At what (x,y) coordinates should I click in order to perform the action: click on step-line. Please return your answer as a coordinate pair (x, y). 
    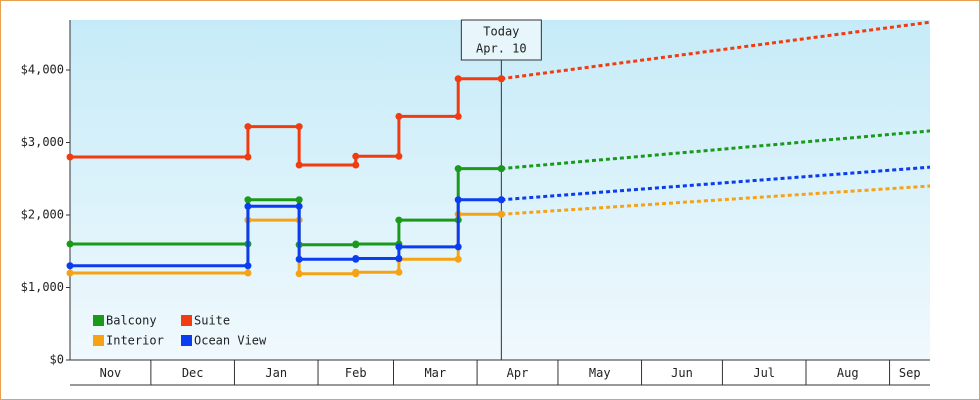
    Looking at the image, I should click on (286, 122).